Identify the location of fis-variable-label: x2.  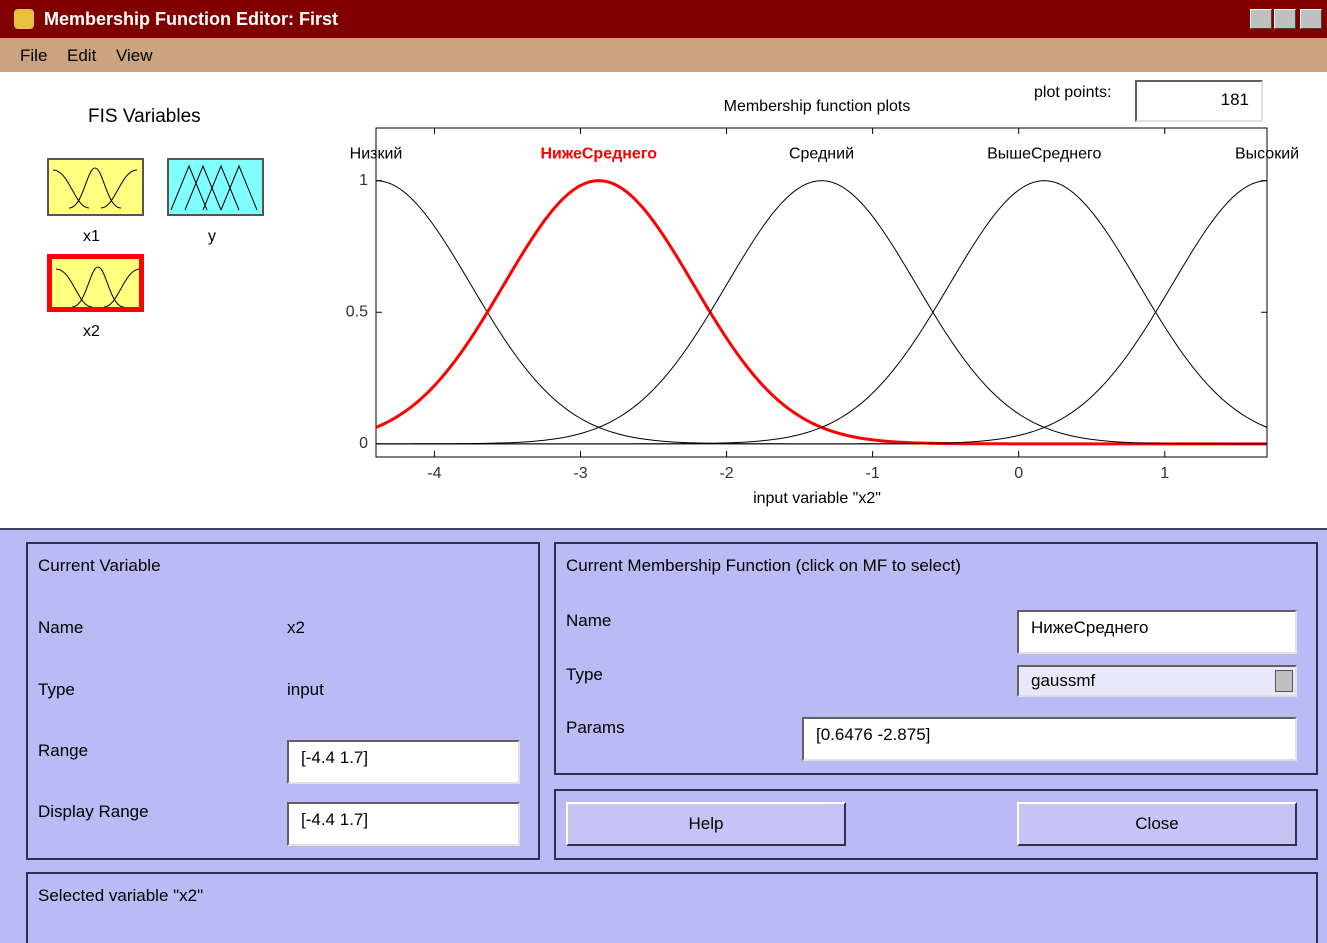
(91, 331).